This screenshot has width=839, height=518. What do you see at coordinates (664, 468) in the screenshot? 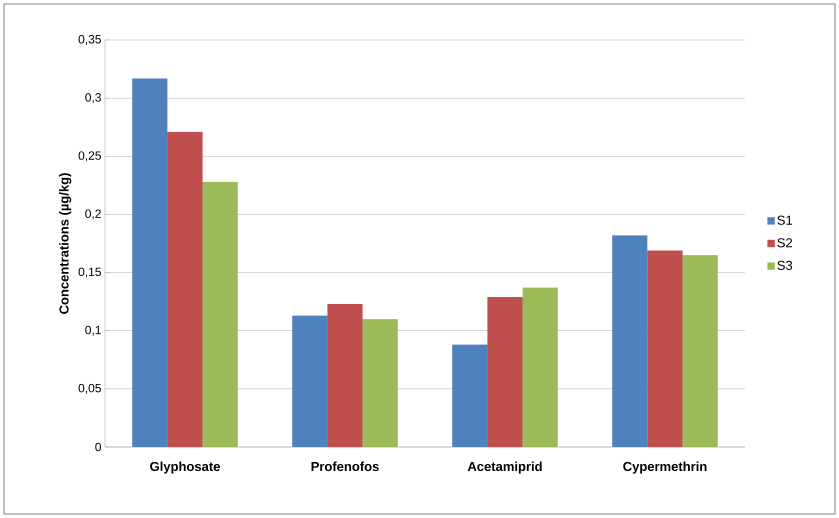
I see `x-tick-label: Cypermethrin` at bounding box center [664, 468].